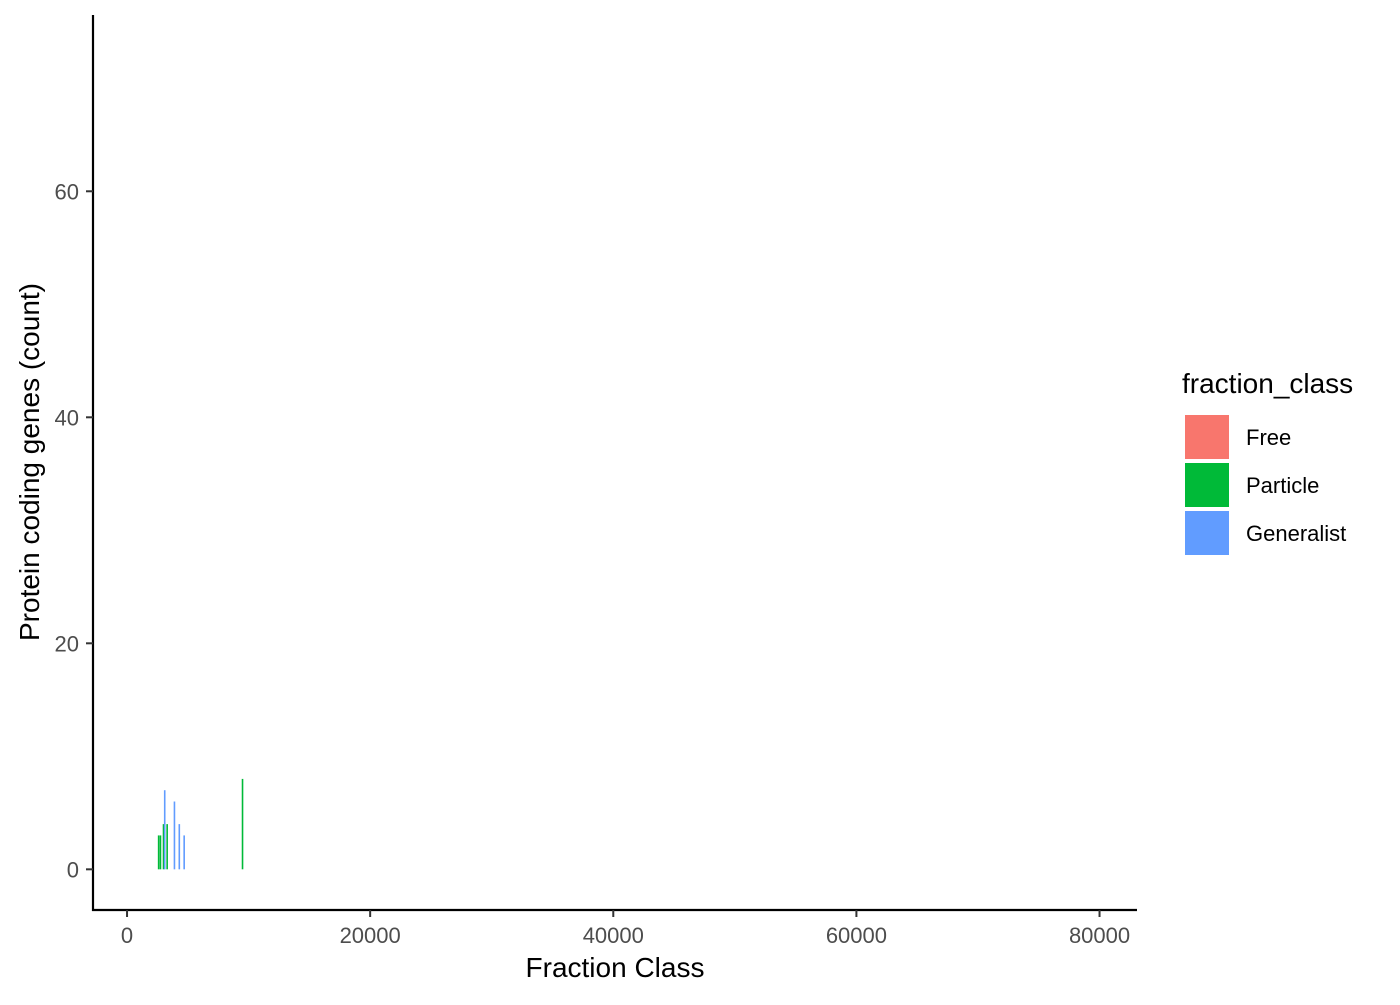 The height and width of the screenshot is (1005, 1400). Describe the element at coordinates (615, 967) in the screenshot. I see `x-axis-title: Fraction Class` at that location.